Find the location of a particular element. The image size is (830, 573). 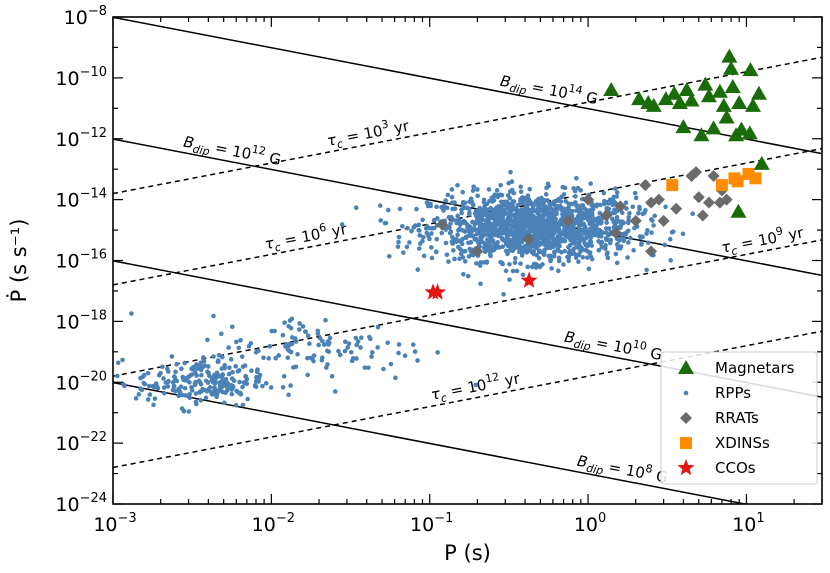

y-tick-label: 10−20 is located at coordinates (81, 381).